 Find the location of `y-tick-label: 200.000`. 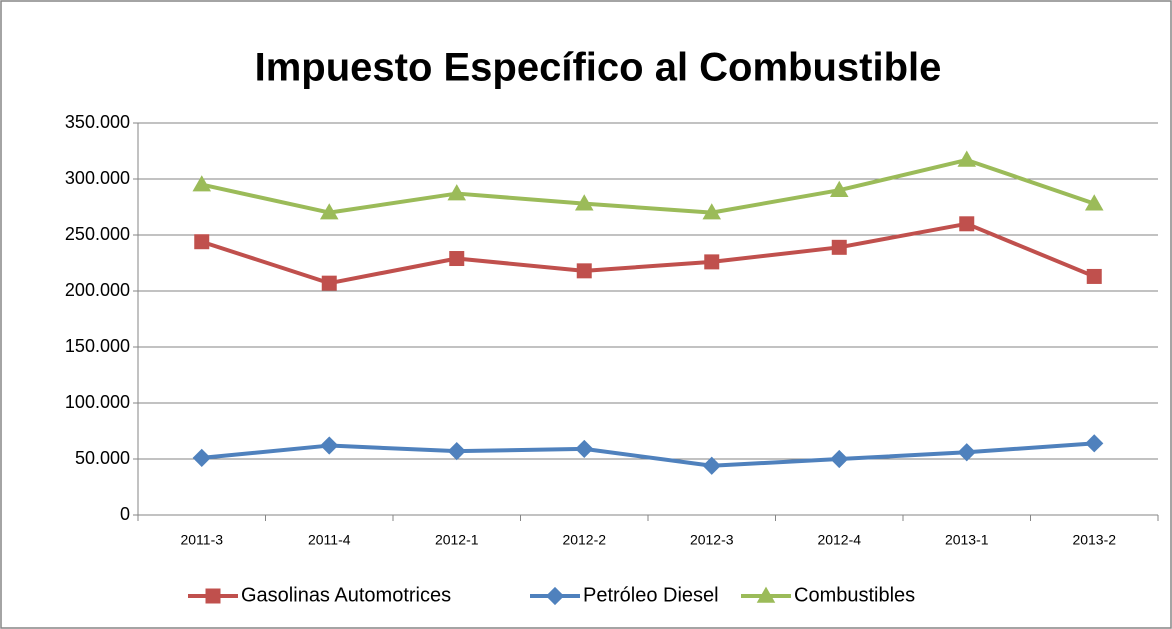

y-tick-label: 200.000 is located at coordinates (97, 290).